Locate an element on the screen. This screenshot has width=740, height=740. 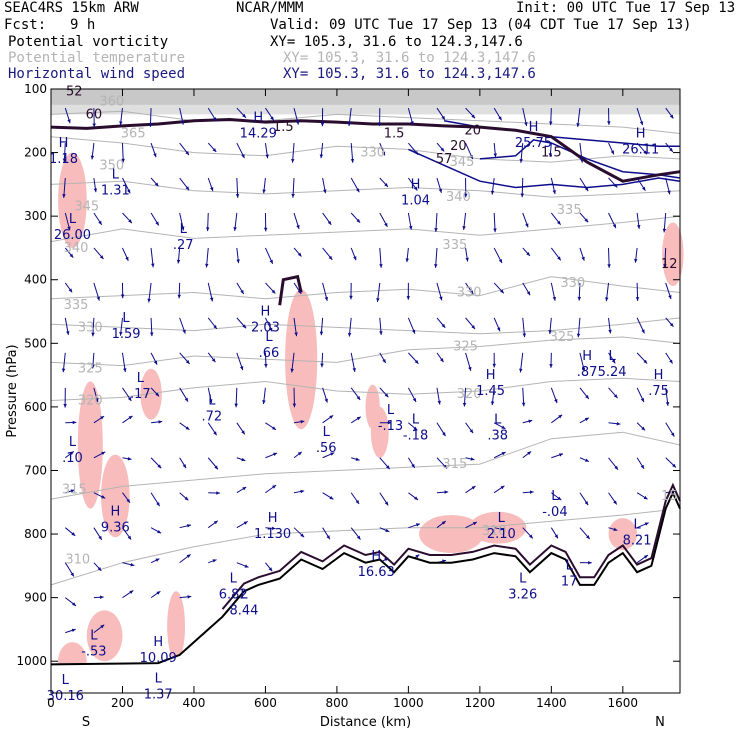
x-tick-label: 0 is located at coordinates (51, 703).